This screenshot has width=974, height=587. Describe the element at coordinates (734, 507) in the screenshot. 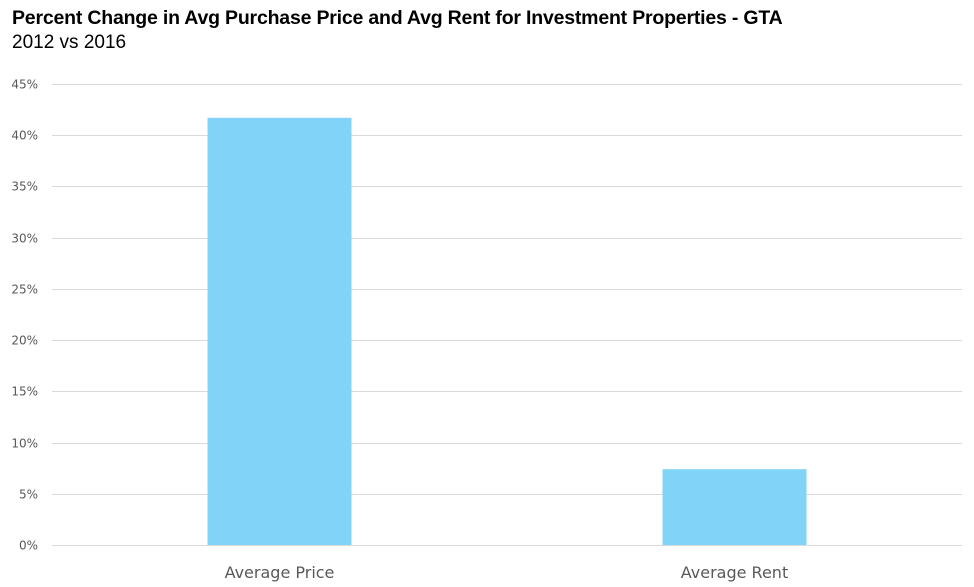

I see `bar-average-rent` at that location.